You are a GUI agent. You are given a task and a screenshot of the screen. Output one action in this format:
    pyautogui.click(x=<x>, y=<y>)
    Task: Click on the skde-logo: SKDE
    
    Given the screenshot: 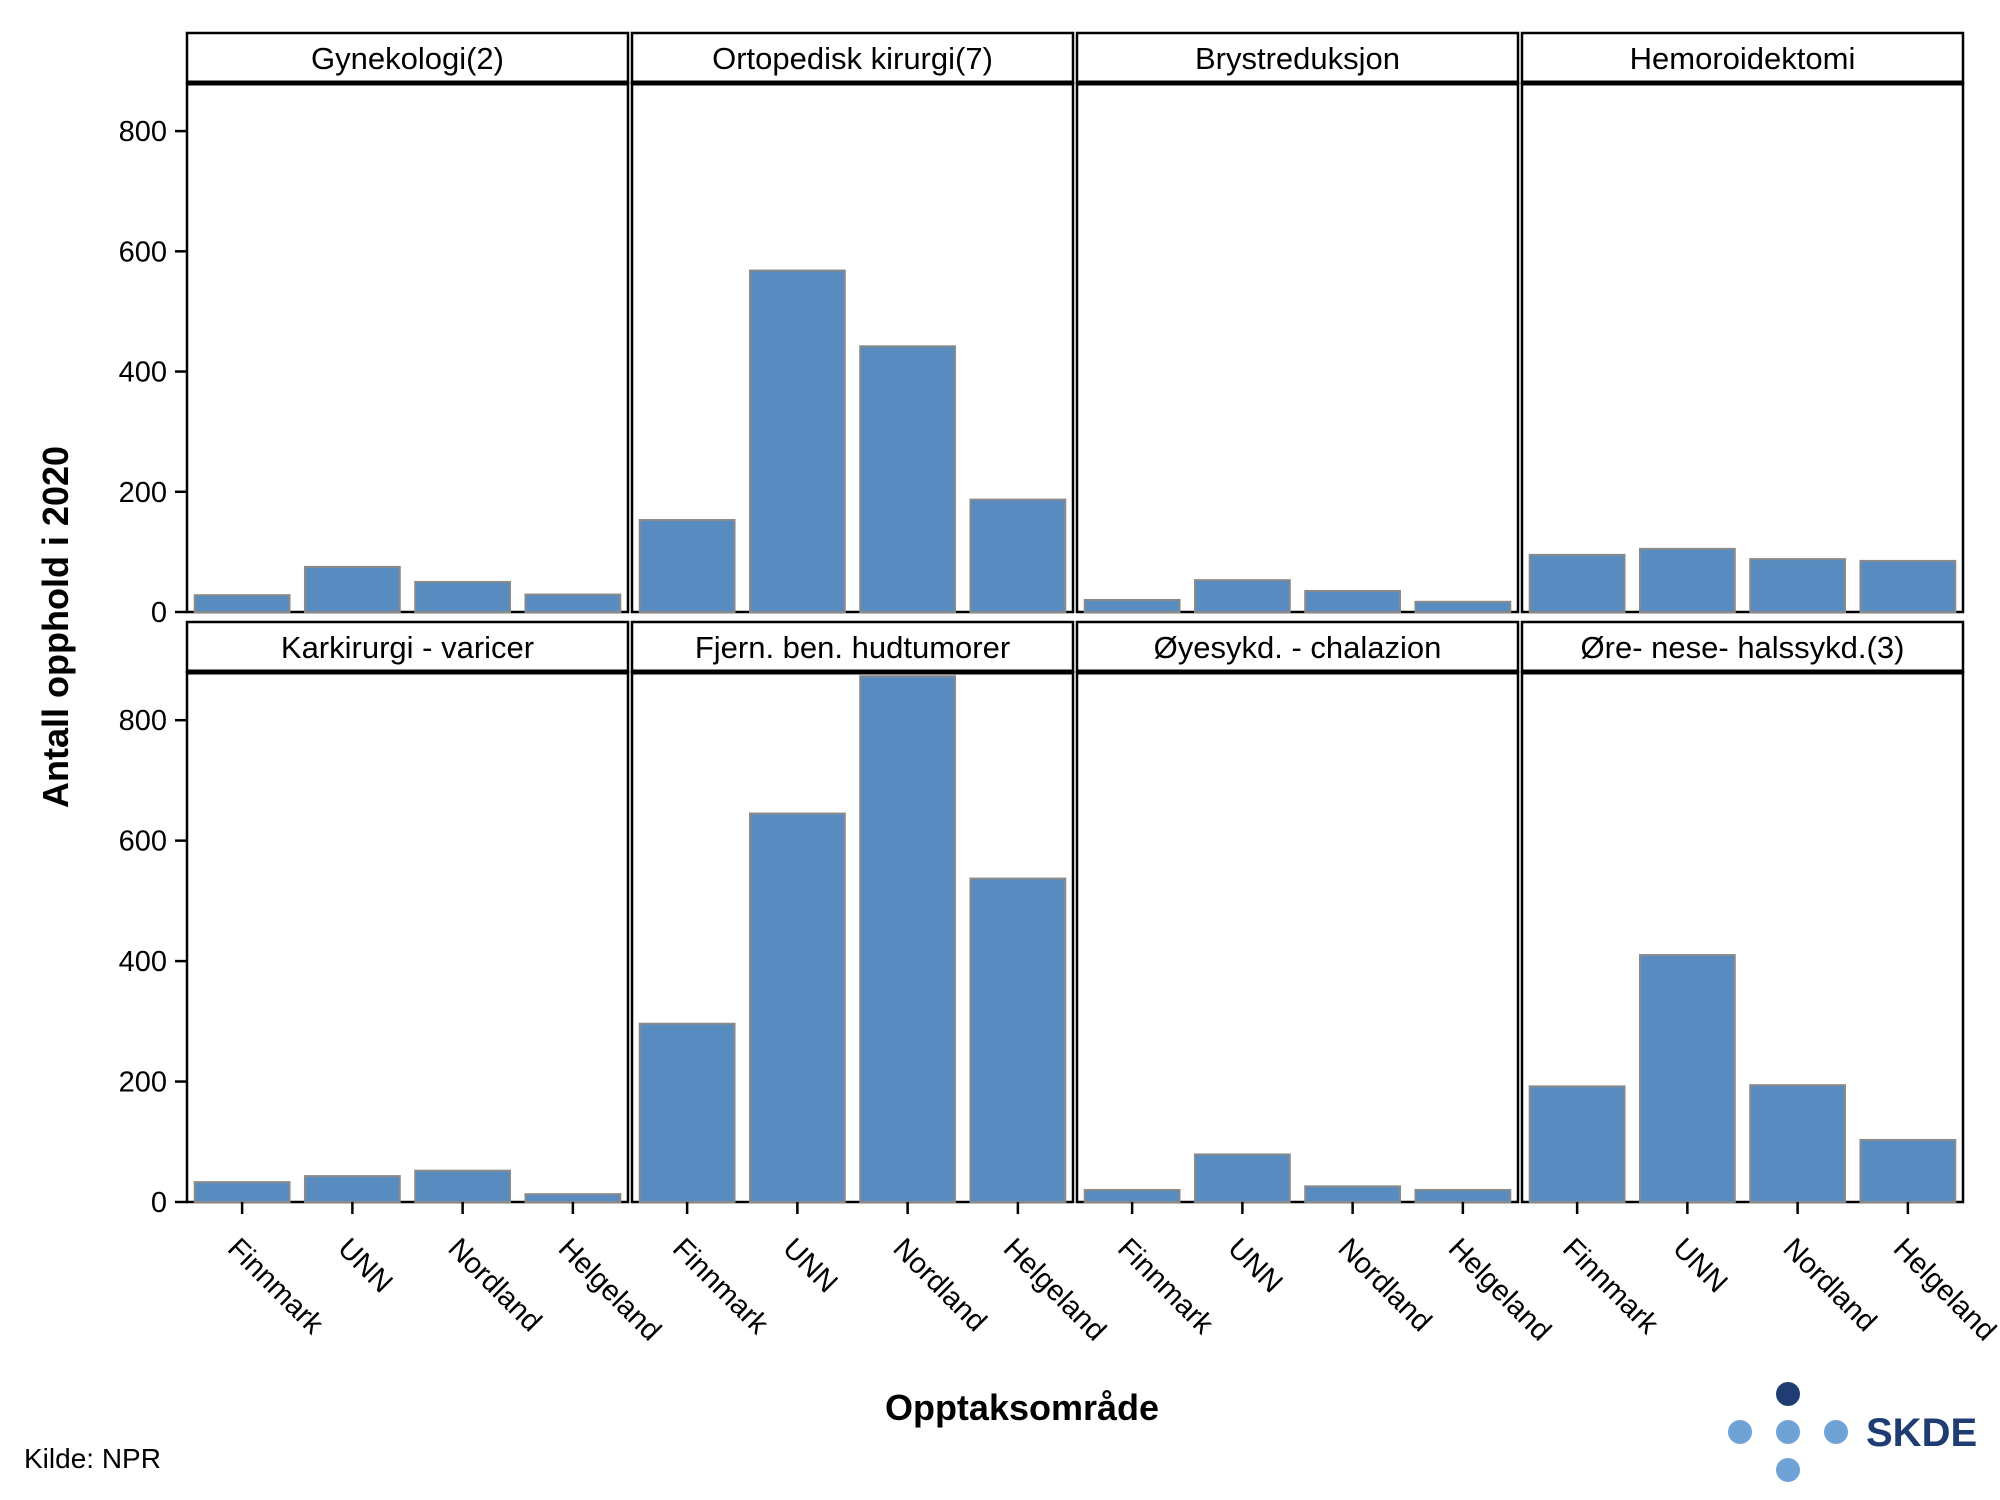 What is the action you would take?
    pyautogui.click(x=1852, y=1432)
    